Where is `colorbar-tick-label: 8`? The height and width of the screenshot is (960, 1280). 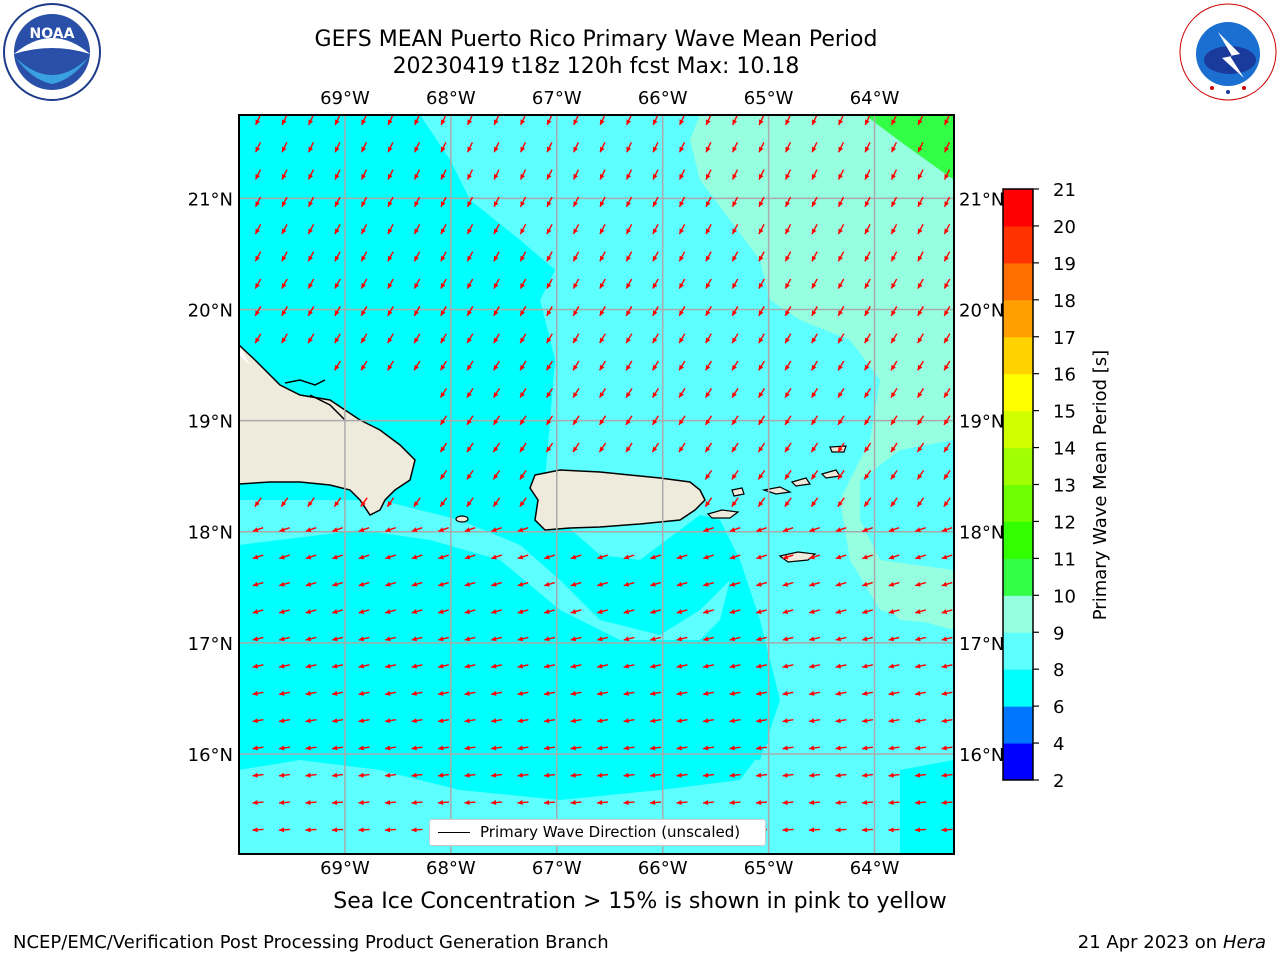
colorbar-tick-label: 8 is located at coordinates (1058, 670).